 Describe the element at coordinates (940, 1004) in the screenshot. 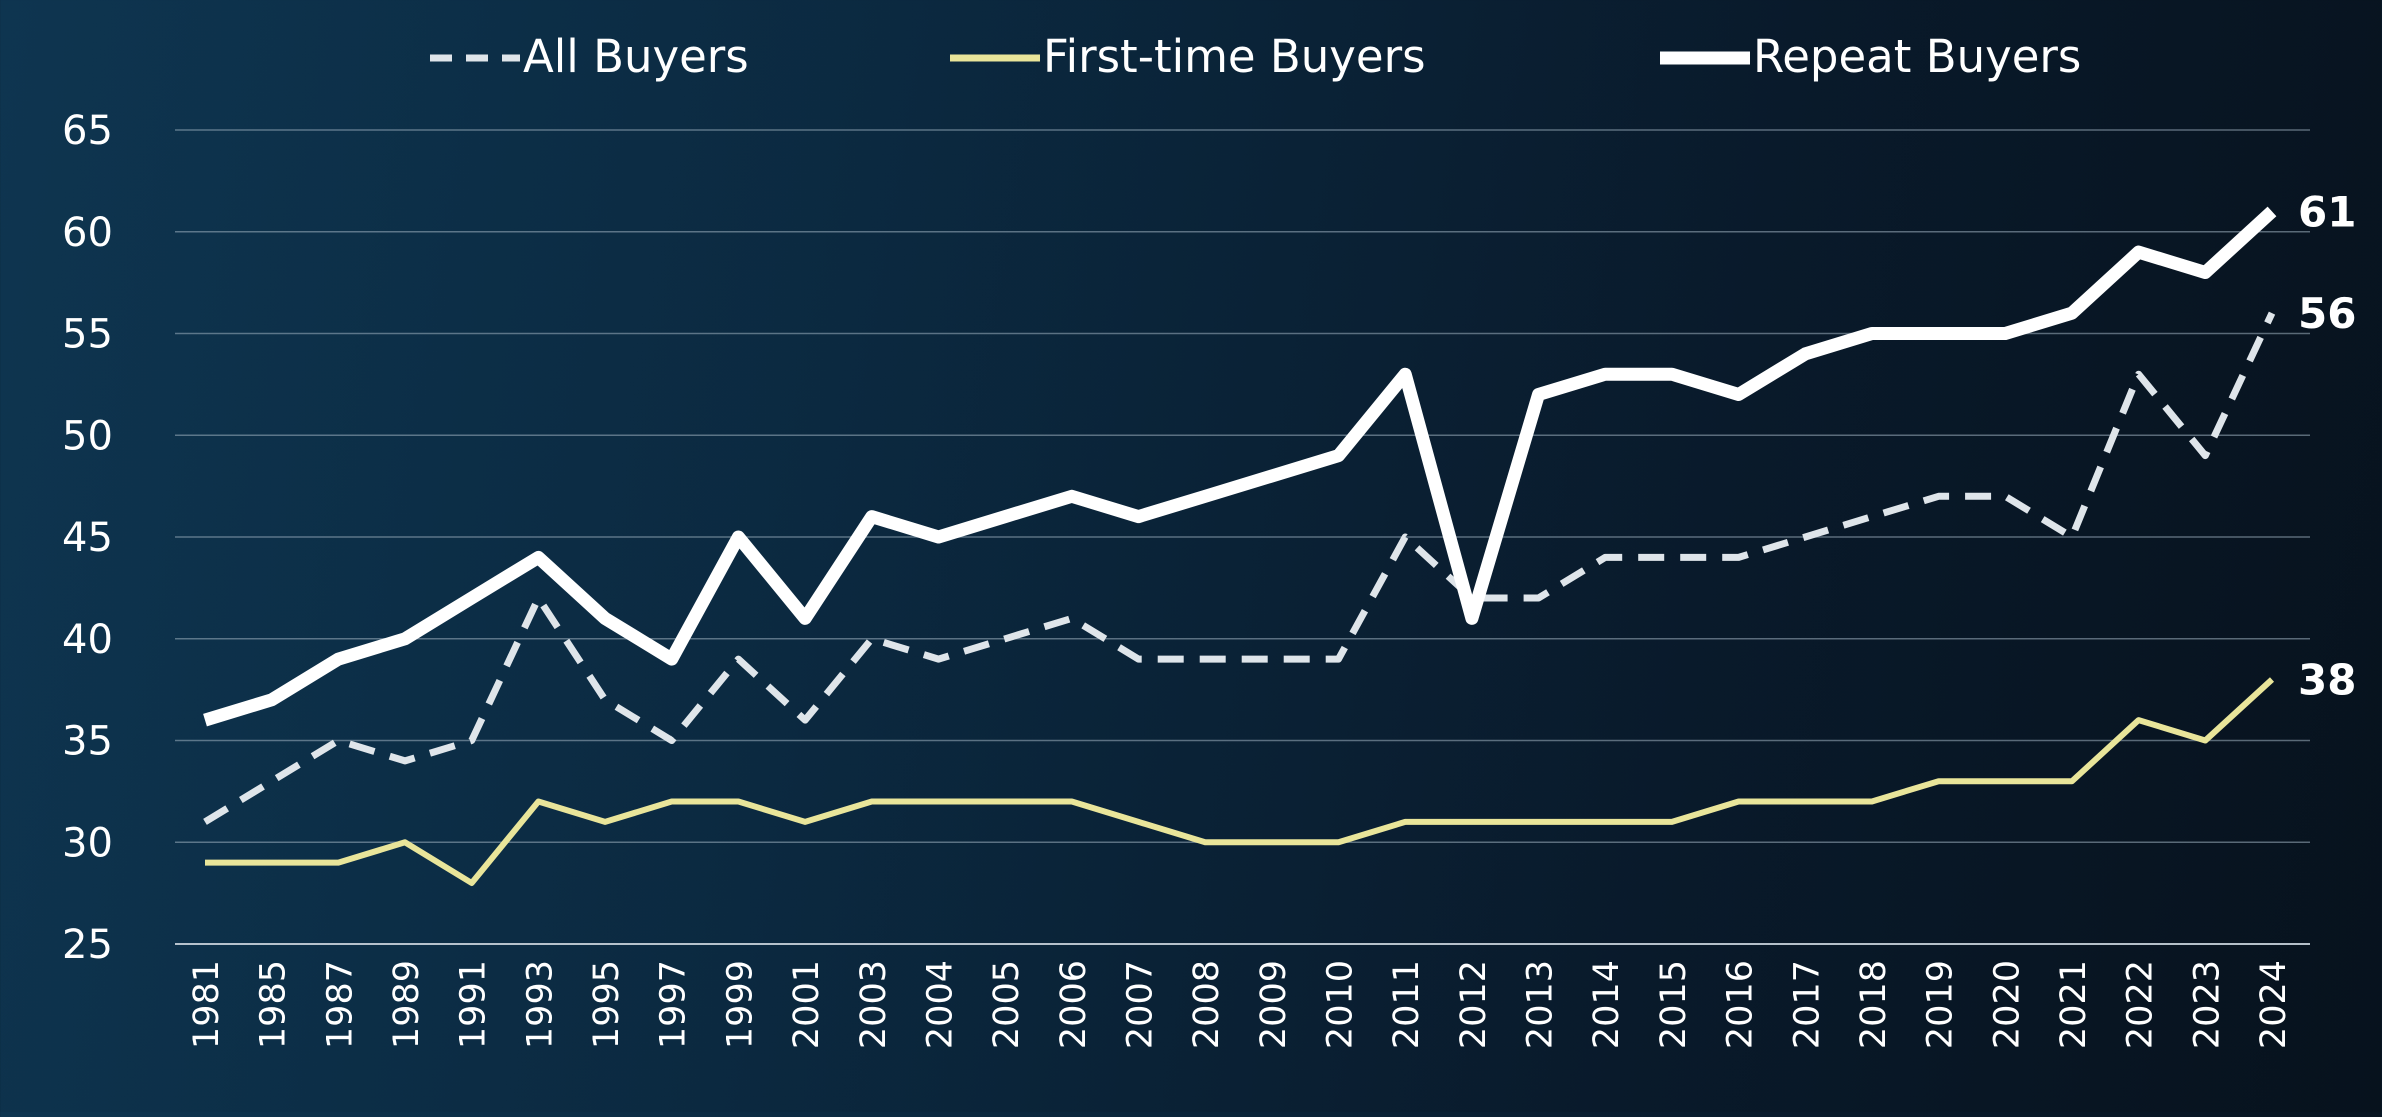

I see `x-tick-label: 2004` at that location.